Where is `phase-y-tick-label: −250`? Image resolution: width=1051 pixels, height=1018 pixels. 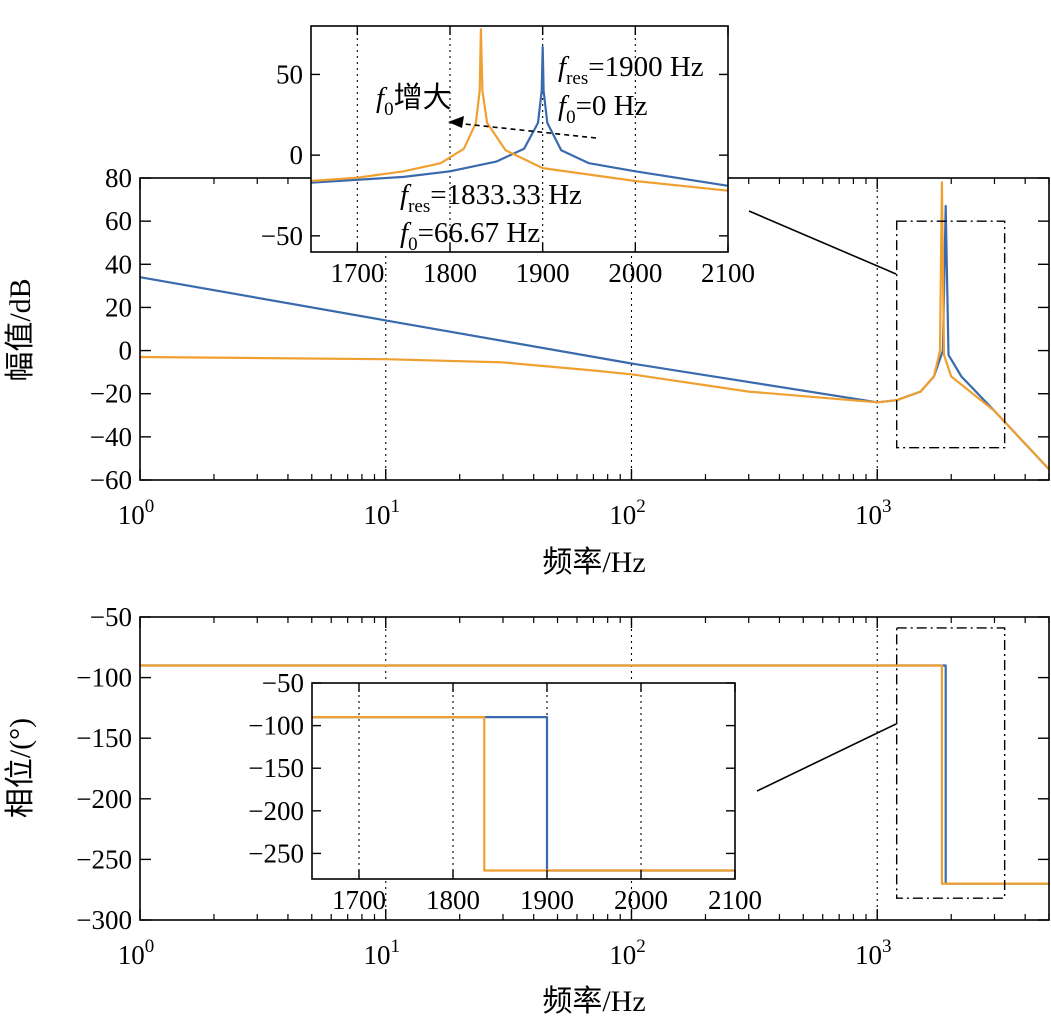 phase-y-tick-label: −250 is located at coordinates (104, 859).